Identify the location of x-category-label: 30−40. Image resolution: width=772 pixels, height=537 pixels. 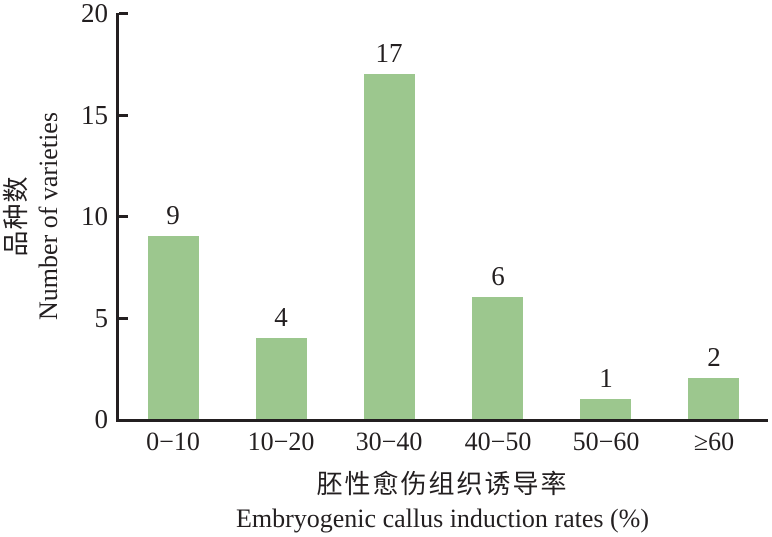
(389, 441).